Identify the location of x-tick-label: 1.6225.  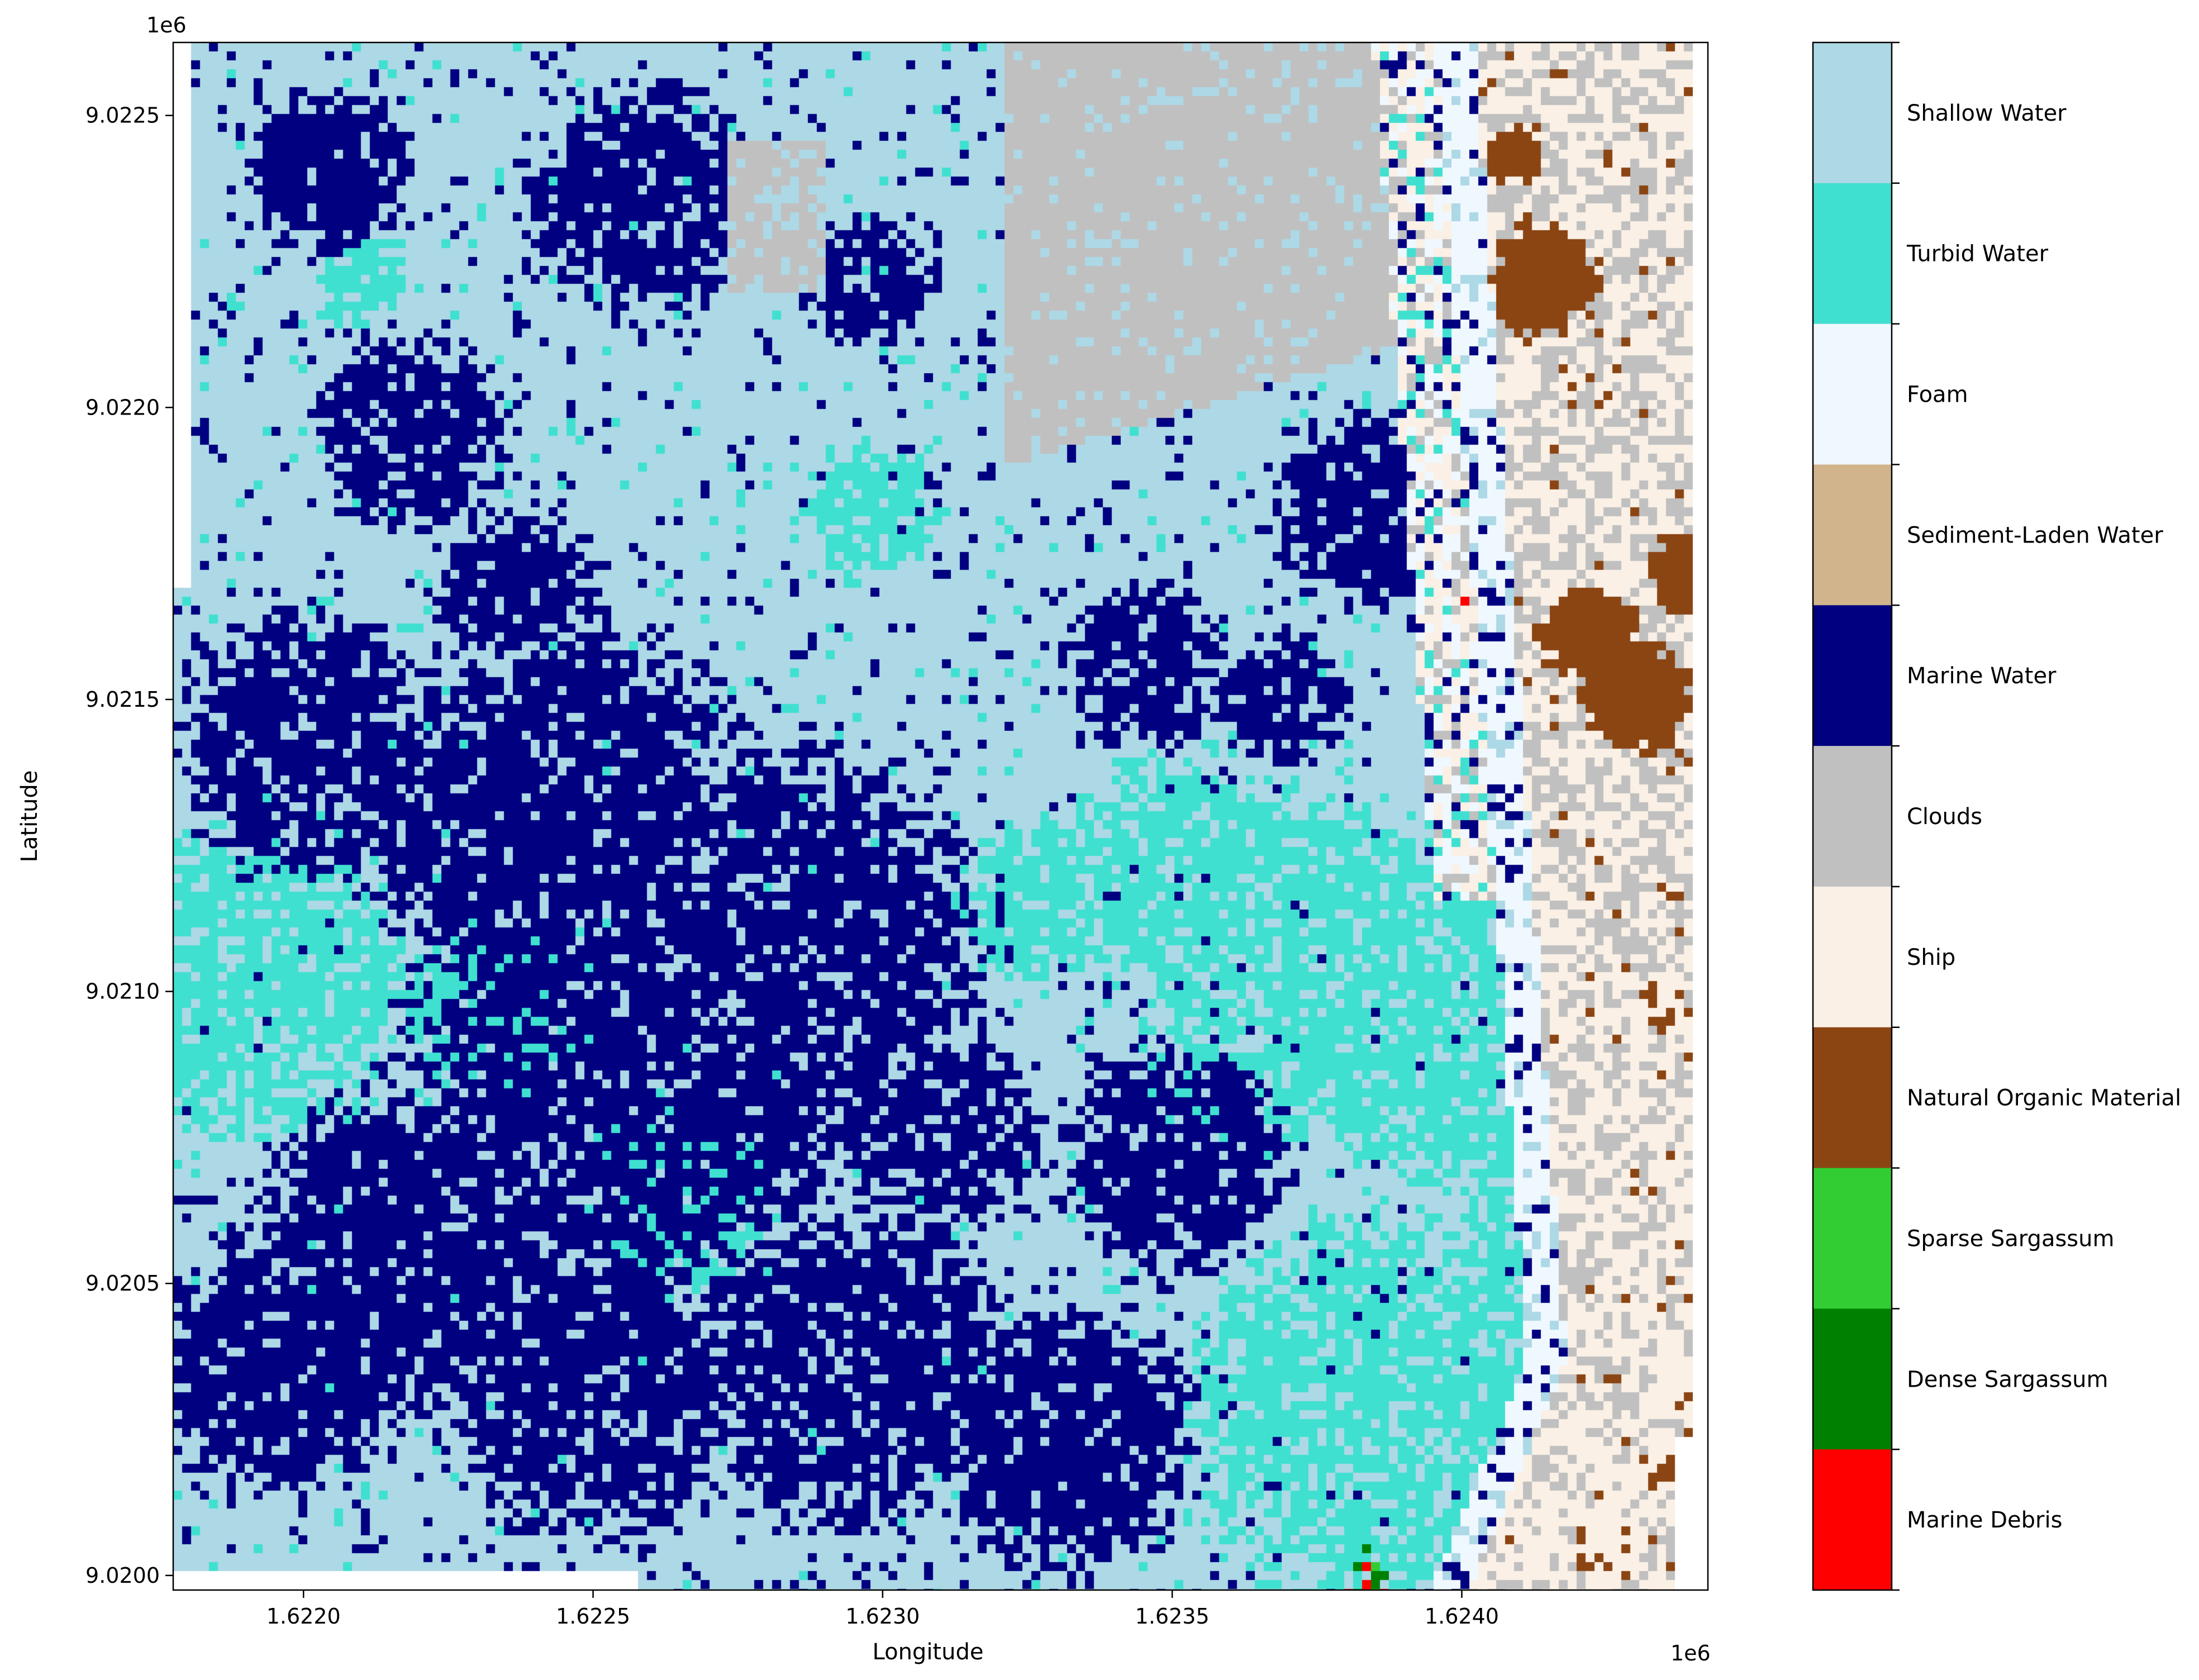
(593, 1616).